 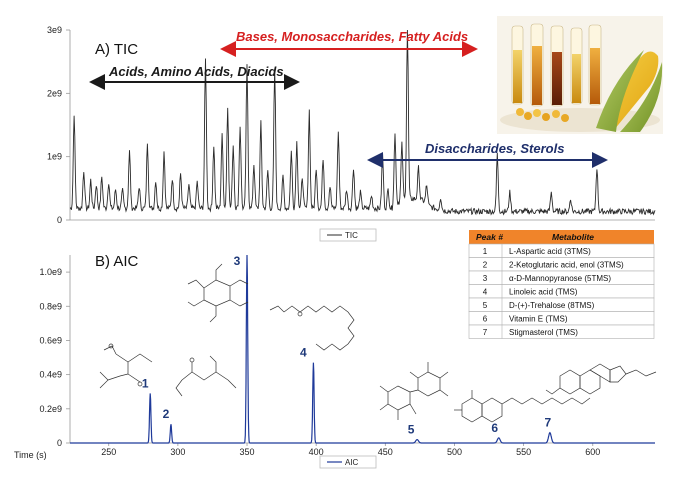 I want to click on aic-x-tick-label: 250, so click(x=108, y=452).